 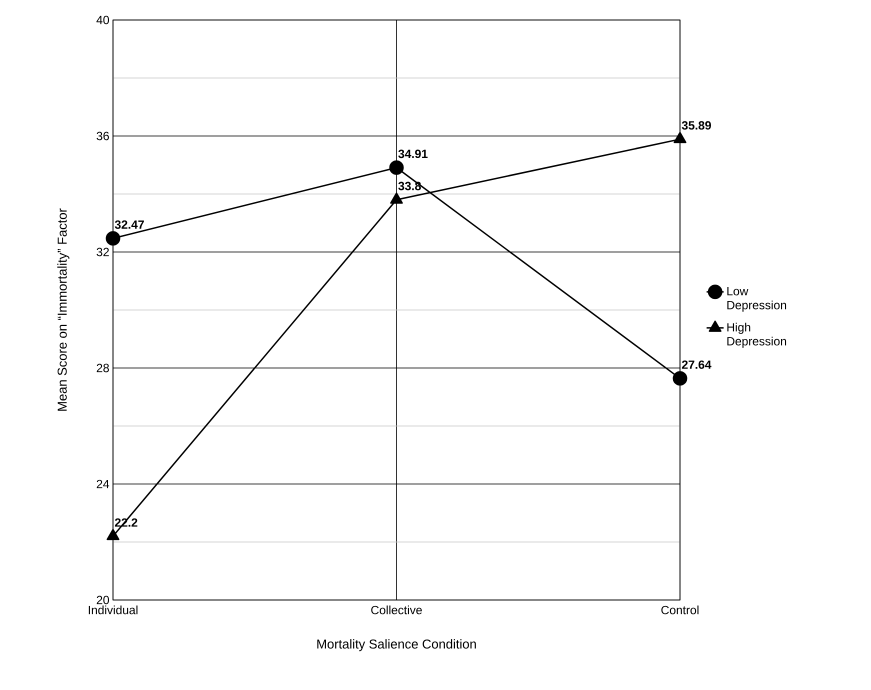 What do you see at coordinates (409, 186) in the screenshot?
I see `data-label: 33.8` at bounding box center [409, 186].